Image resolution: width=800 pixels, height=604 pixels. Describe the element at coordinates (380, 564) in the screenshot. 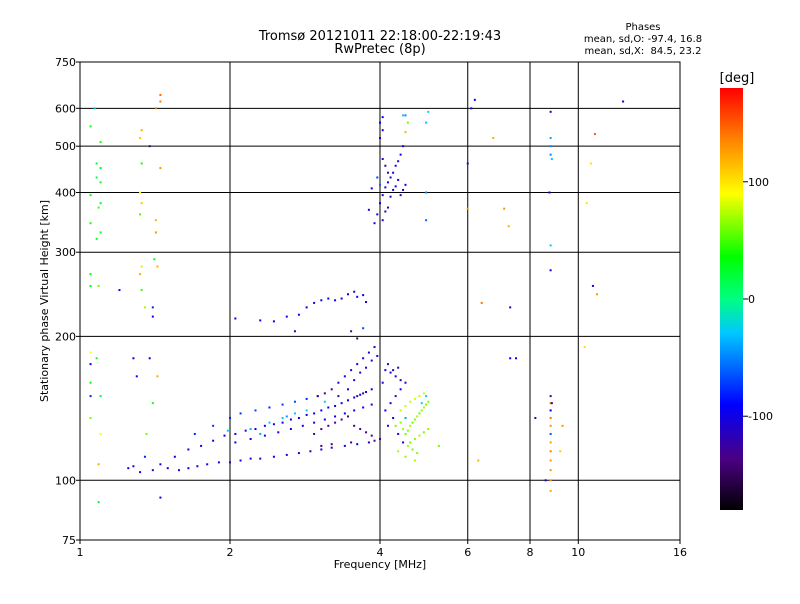

I see `x-axis-label: Frequency [MHz]` at that location.